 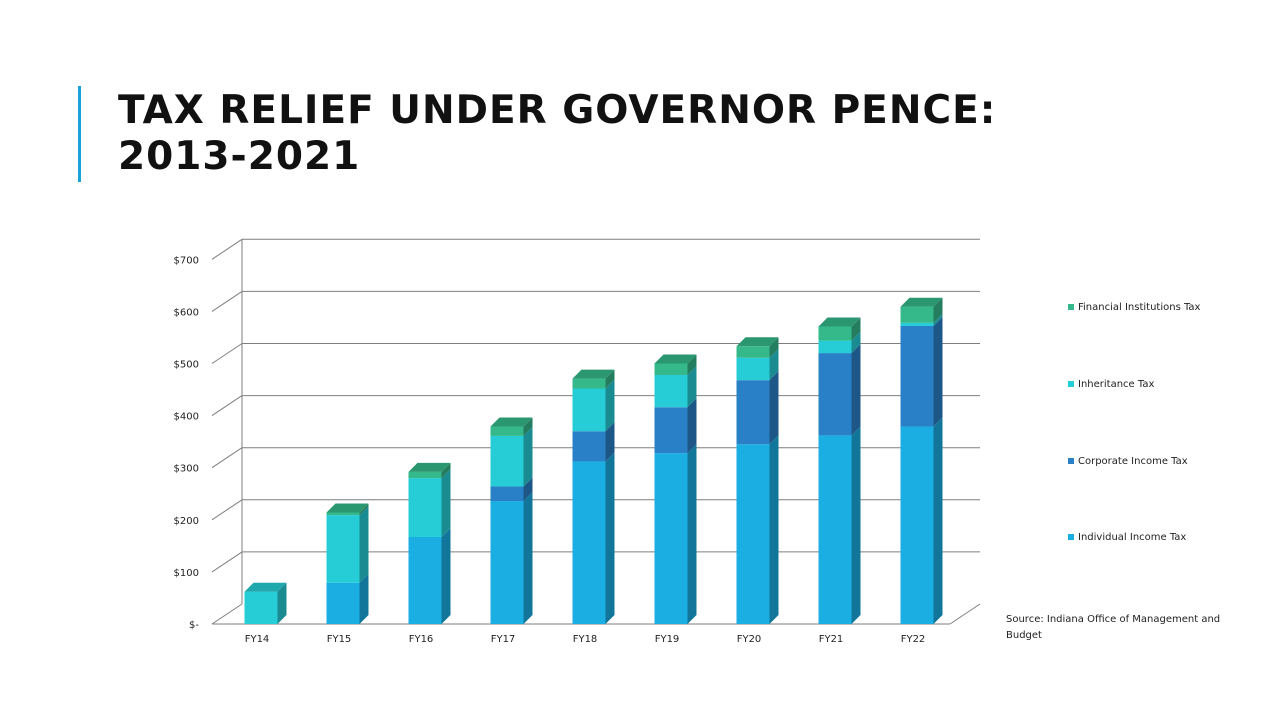 What do you see at coordinates (194, 625) in the screenshot?
I see `y-tick-label: $-` at bounding box center [194, 625].